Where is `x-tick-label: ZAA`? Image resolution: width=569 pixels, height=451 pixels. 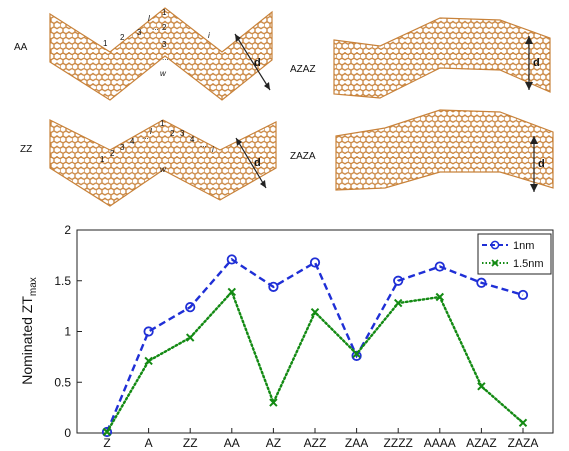
x-tick-label: ZAA is located at coordinates (356, 443).